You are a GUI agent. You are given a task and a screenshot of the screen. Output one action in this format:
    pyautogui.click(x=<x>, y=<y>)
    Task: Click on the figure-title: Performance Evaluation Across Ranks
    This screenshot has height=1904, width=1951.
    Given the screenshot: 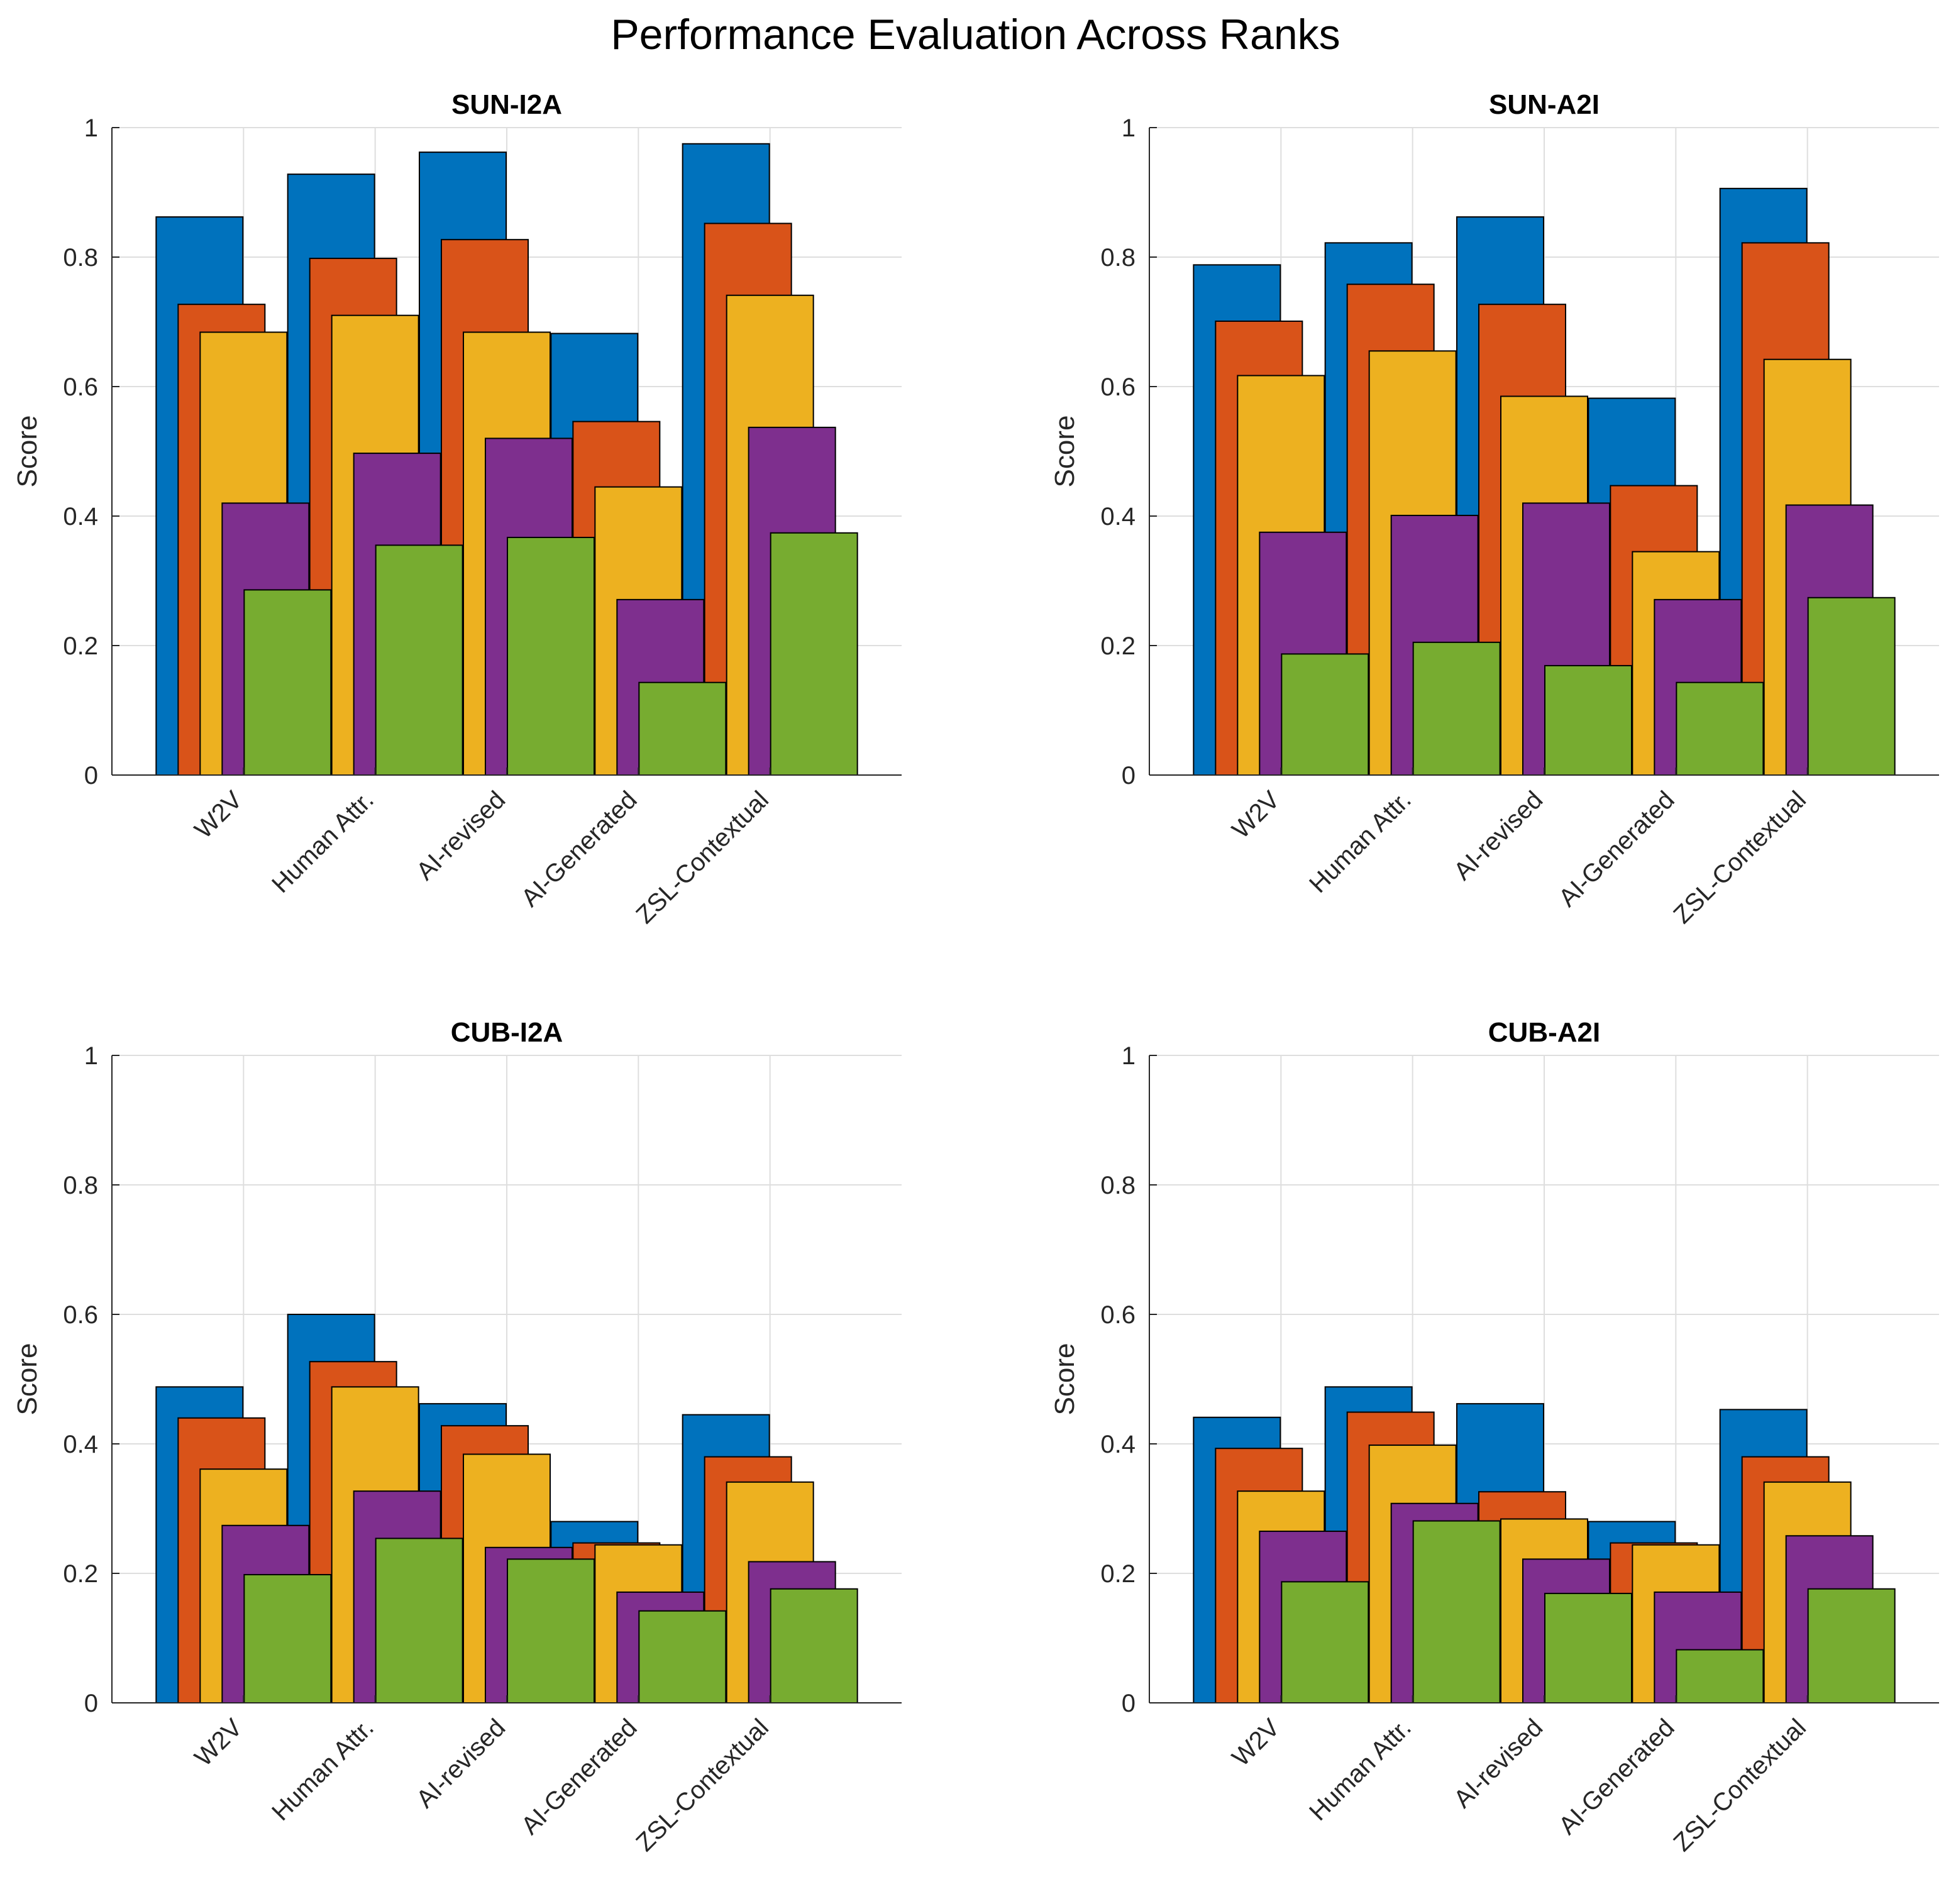 What is the action you would take?
    pyautogui.click(x=975, y=34)
    